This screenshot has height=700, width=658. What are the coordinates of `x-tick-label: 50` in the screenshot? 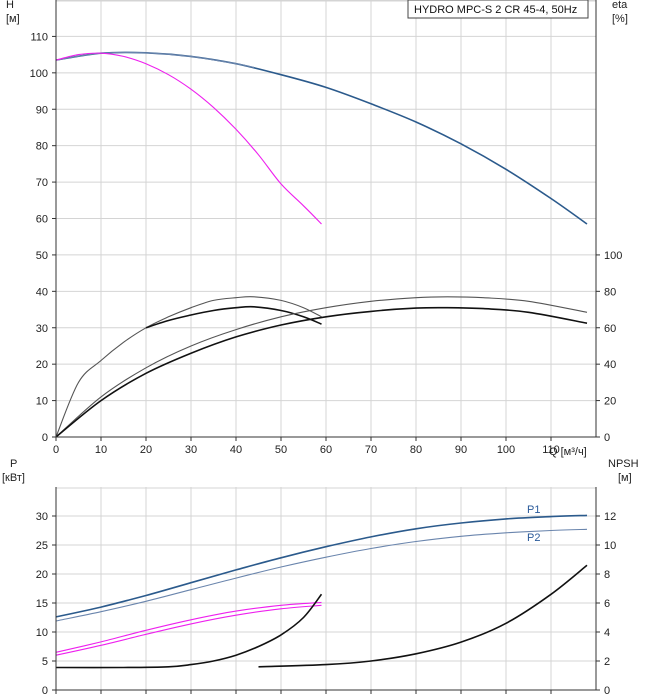 It's located at (281, 450).